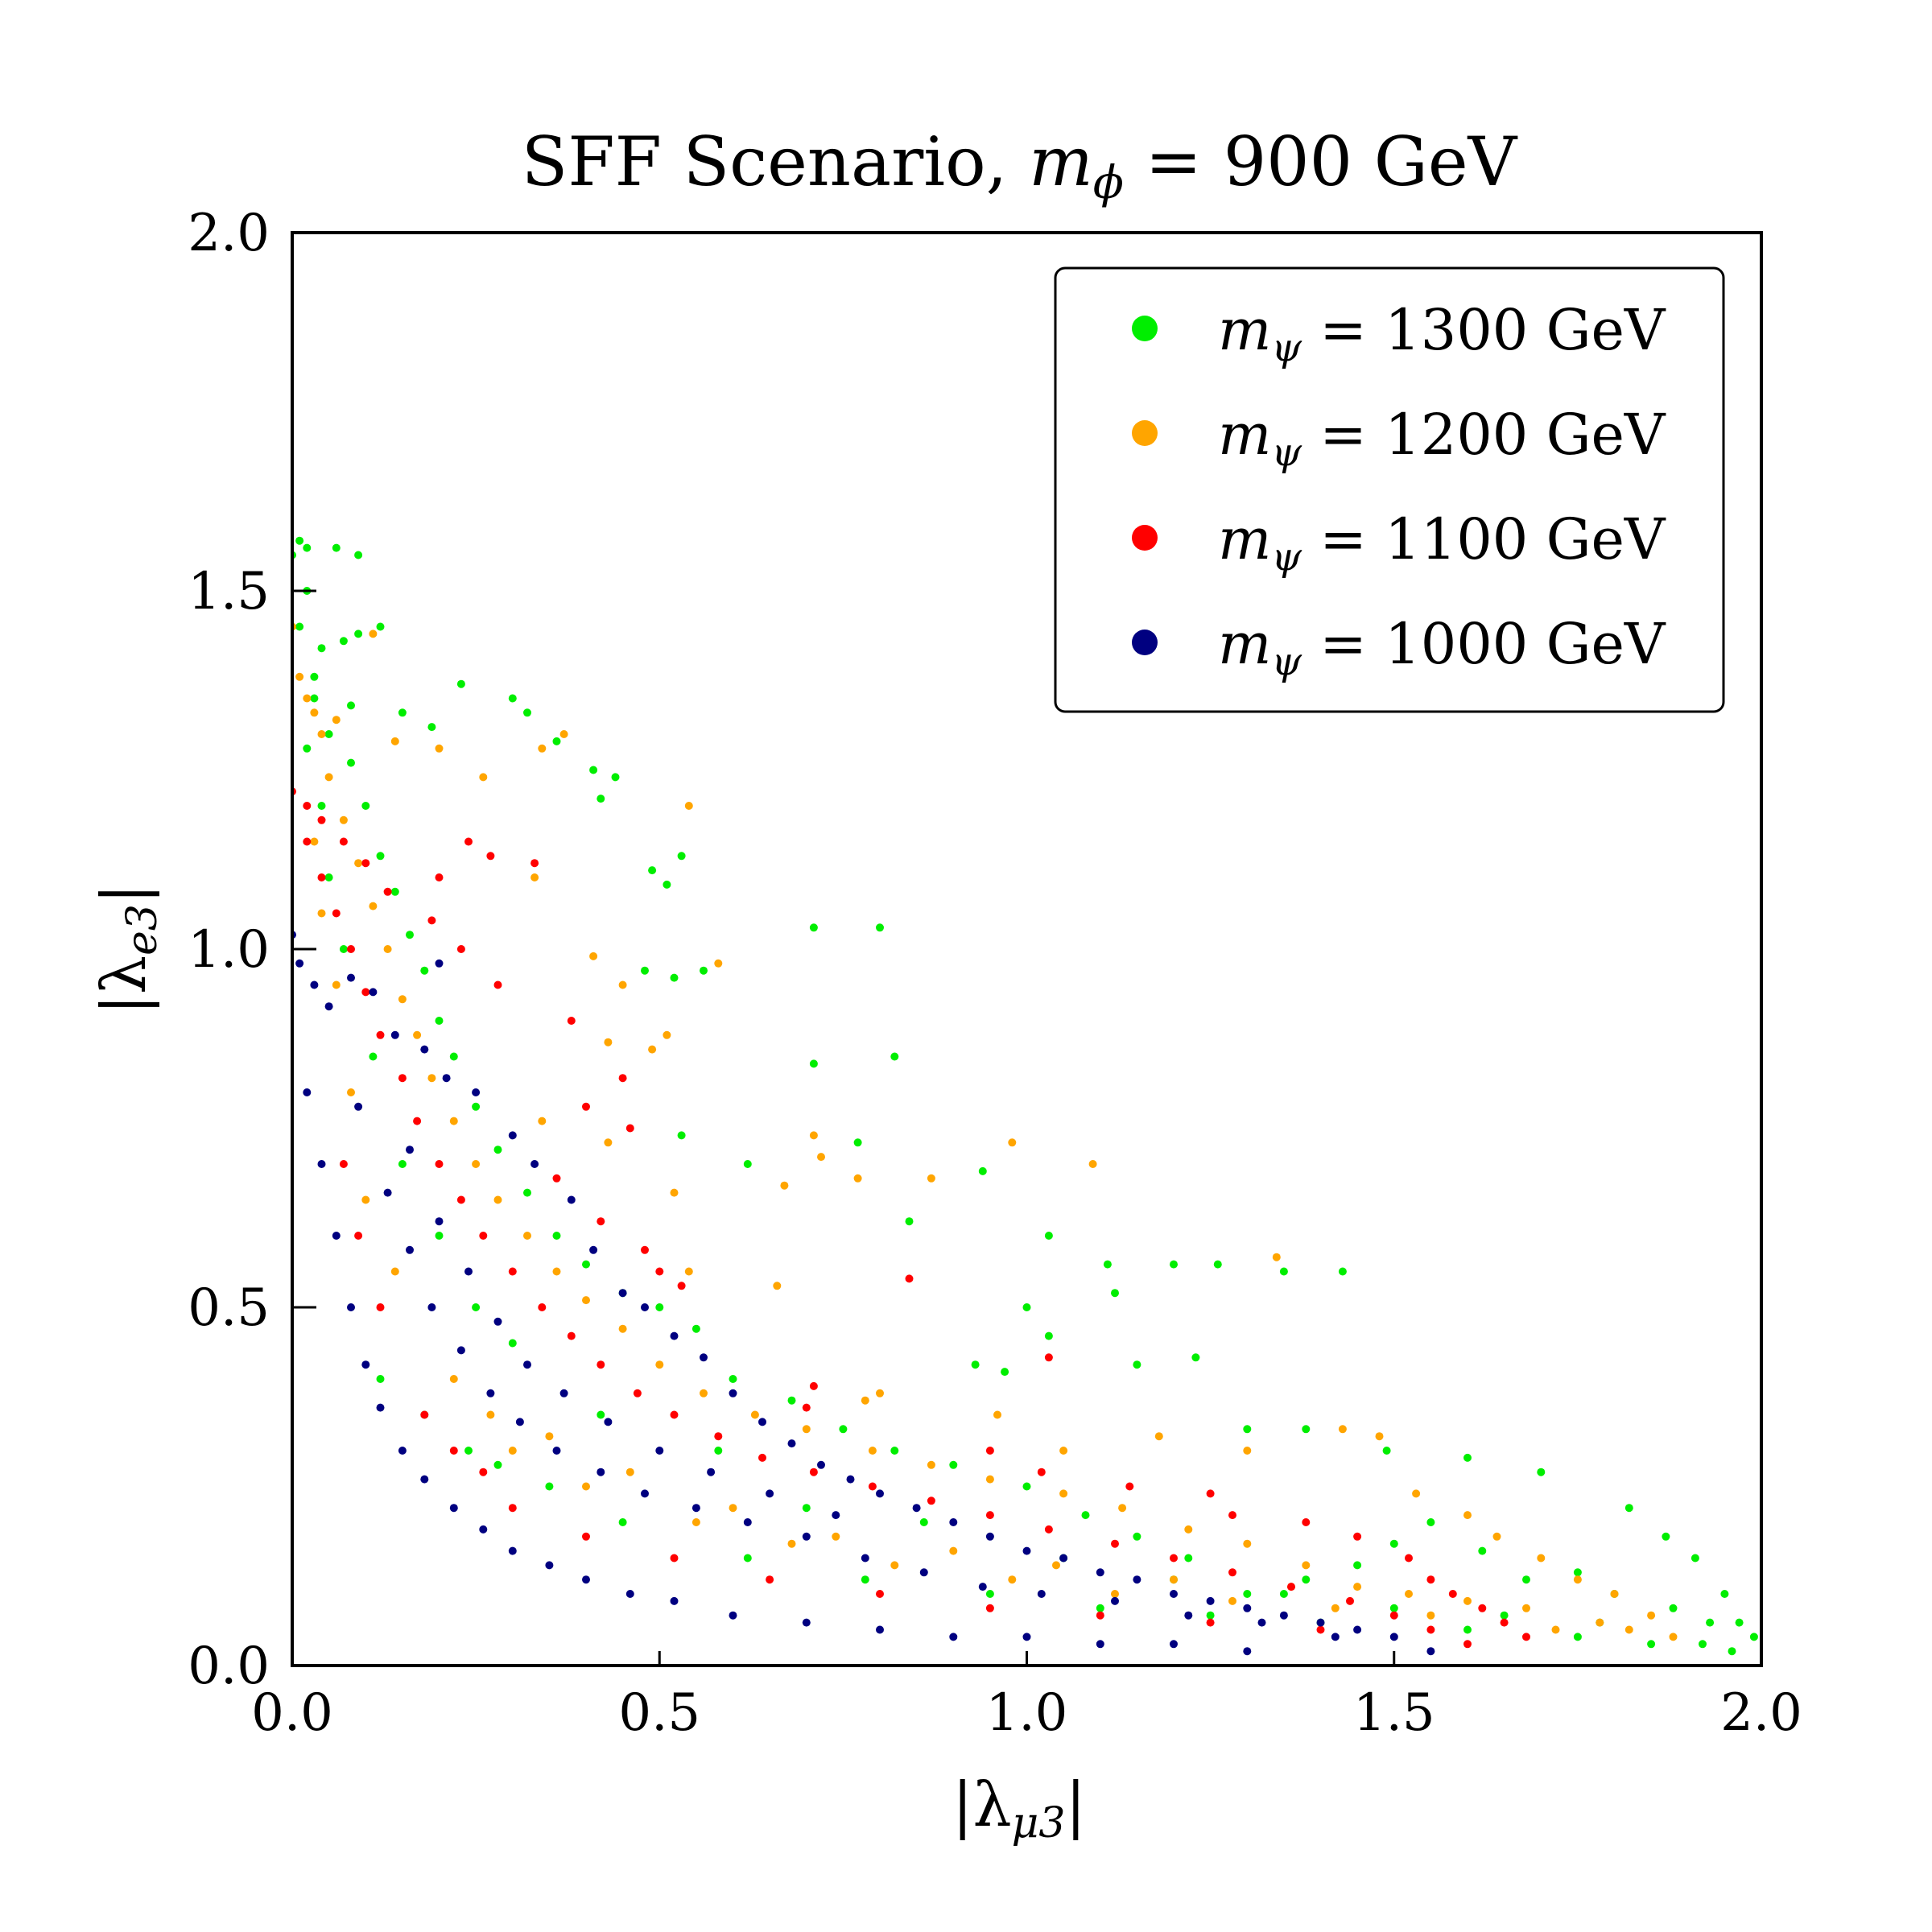 The width and height of the screenshot is (1932, 1932). What do you see at coordinates (229, 591) in the screenshot?
I see `y-tick-label: 1.5` at bounding box center [229, 591].